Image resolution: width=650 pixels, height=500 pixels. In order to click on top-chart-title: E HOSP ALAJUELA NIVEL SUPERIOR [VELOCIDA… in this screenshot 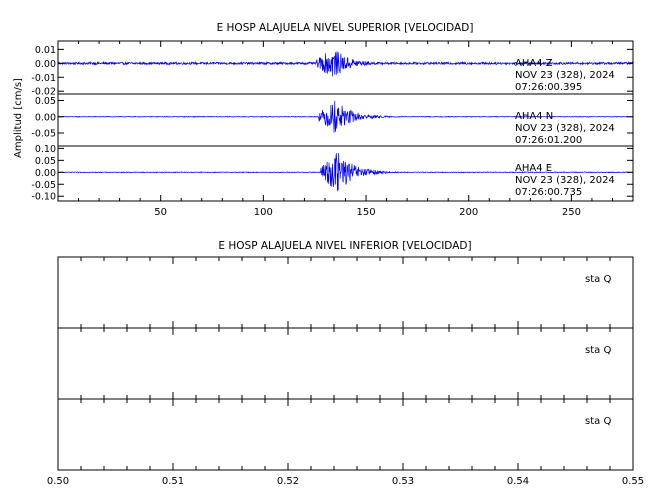, I will do `click(345, 28)`.